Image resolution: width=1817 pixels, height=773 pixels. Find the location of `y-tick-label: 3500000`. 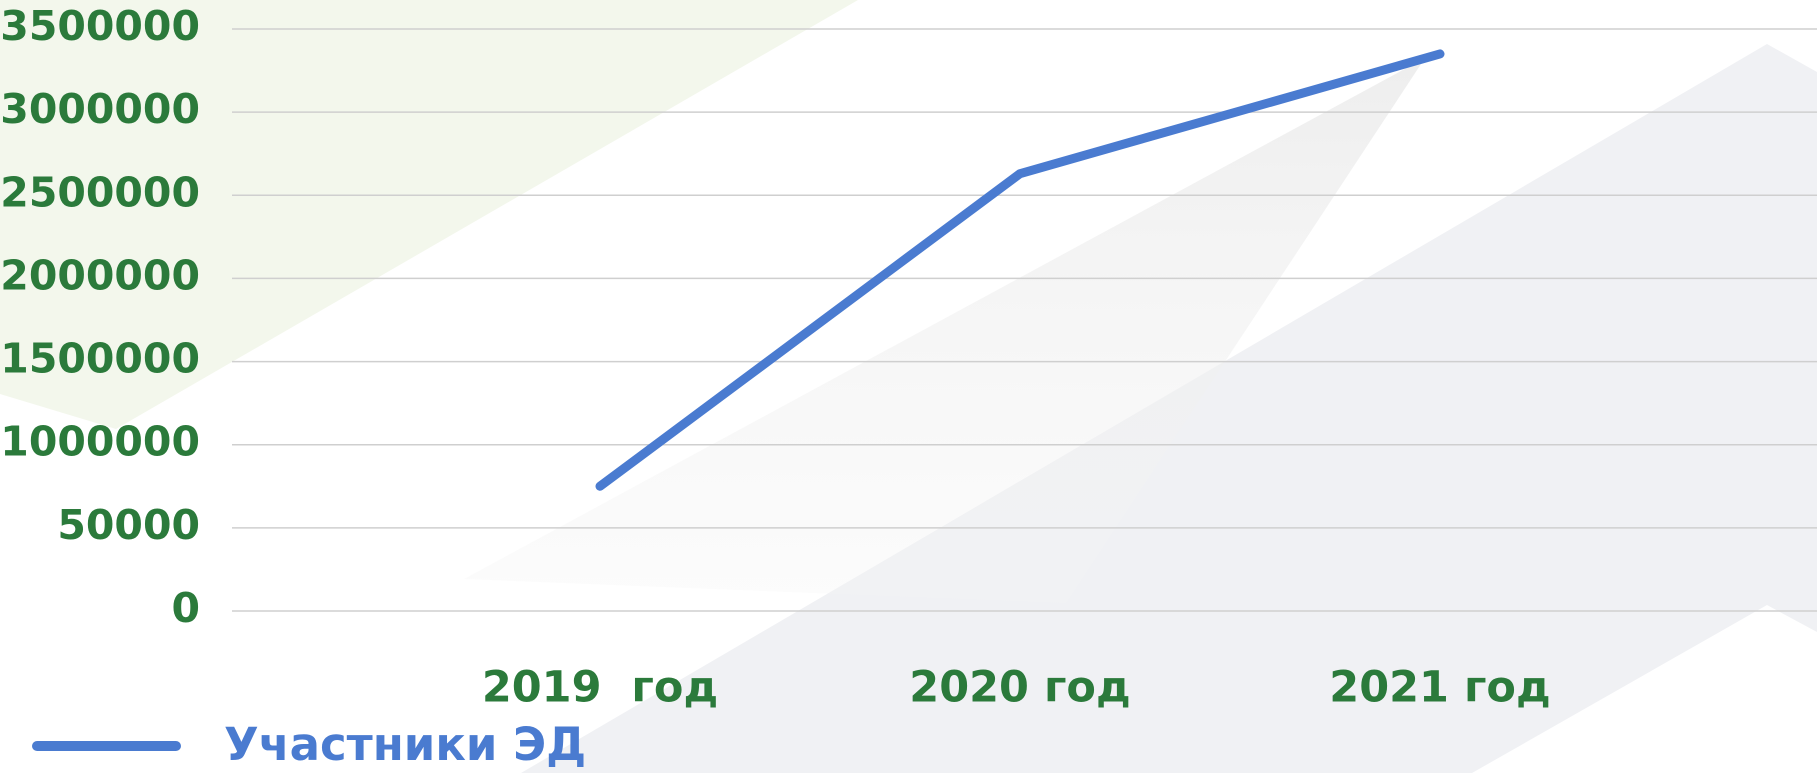

y-tick-label: 3500000 is located at coordinates (100, 26).